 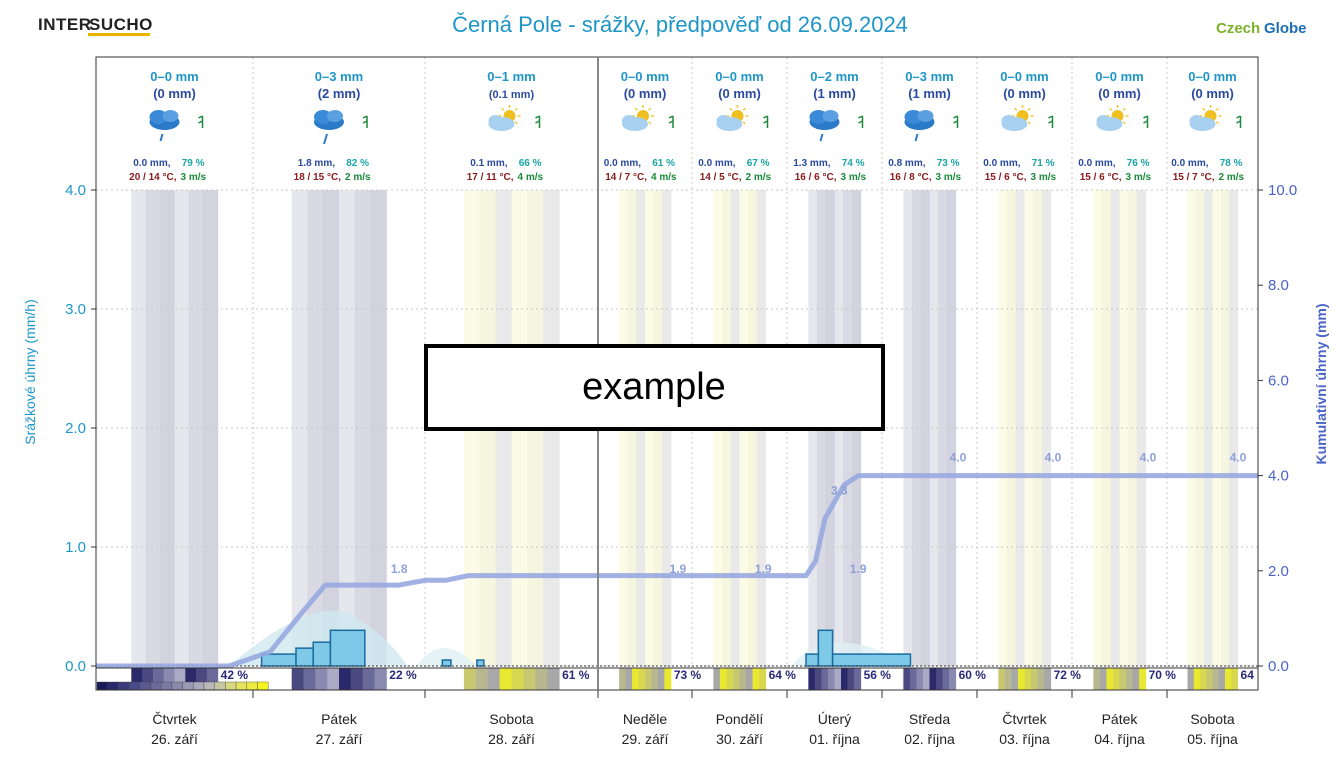 I want to click on cloud-percent: 72 %, so click(x=1068, y=675).